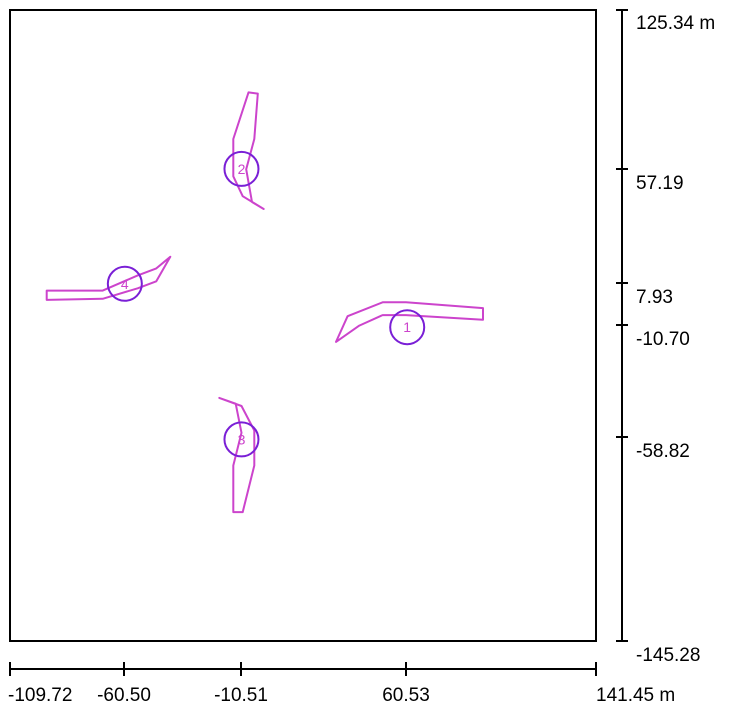 This screenshot has height=707, width=734. I want to click on x-tick-label-1: -60.50, so click(124, 695).